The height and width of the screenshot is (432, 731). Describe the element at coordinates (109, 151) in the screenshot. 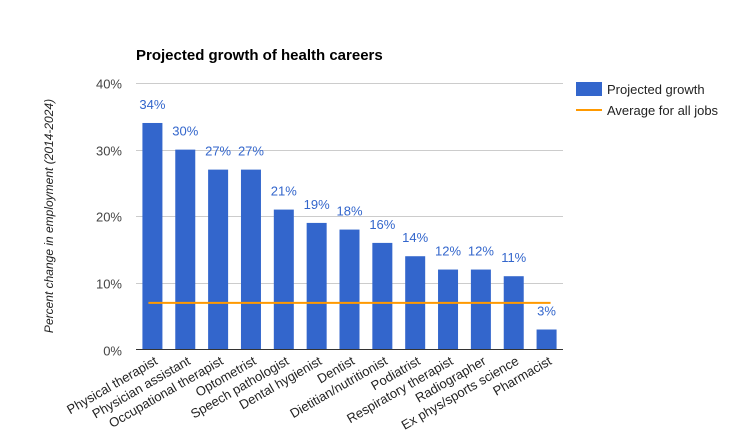

I see `y-tick-label: 30%` at that location.